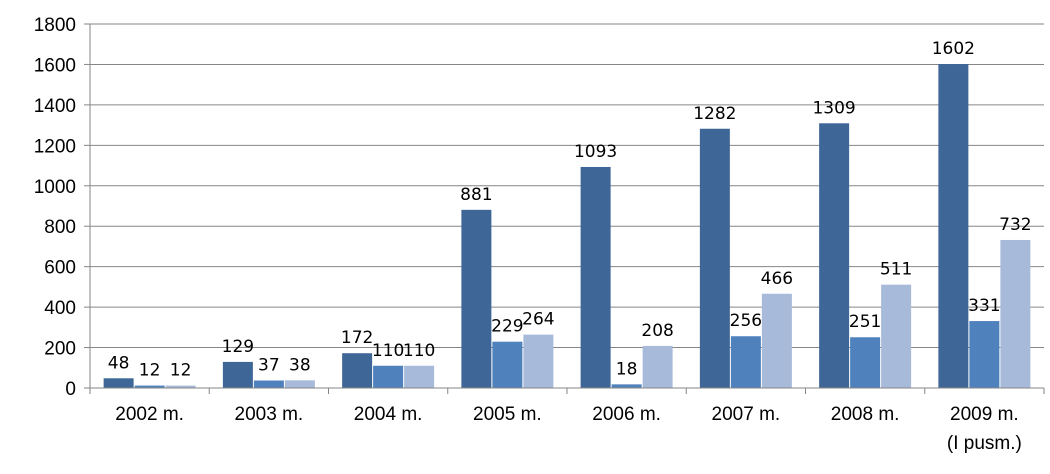 Image resolution: width=1050 pixels, height=474 pixels. Describe the element at coordinates (714, 114) in the screenshot. I see `data-label: 1282` at that location.